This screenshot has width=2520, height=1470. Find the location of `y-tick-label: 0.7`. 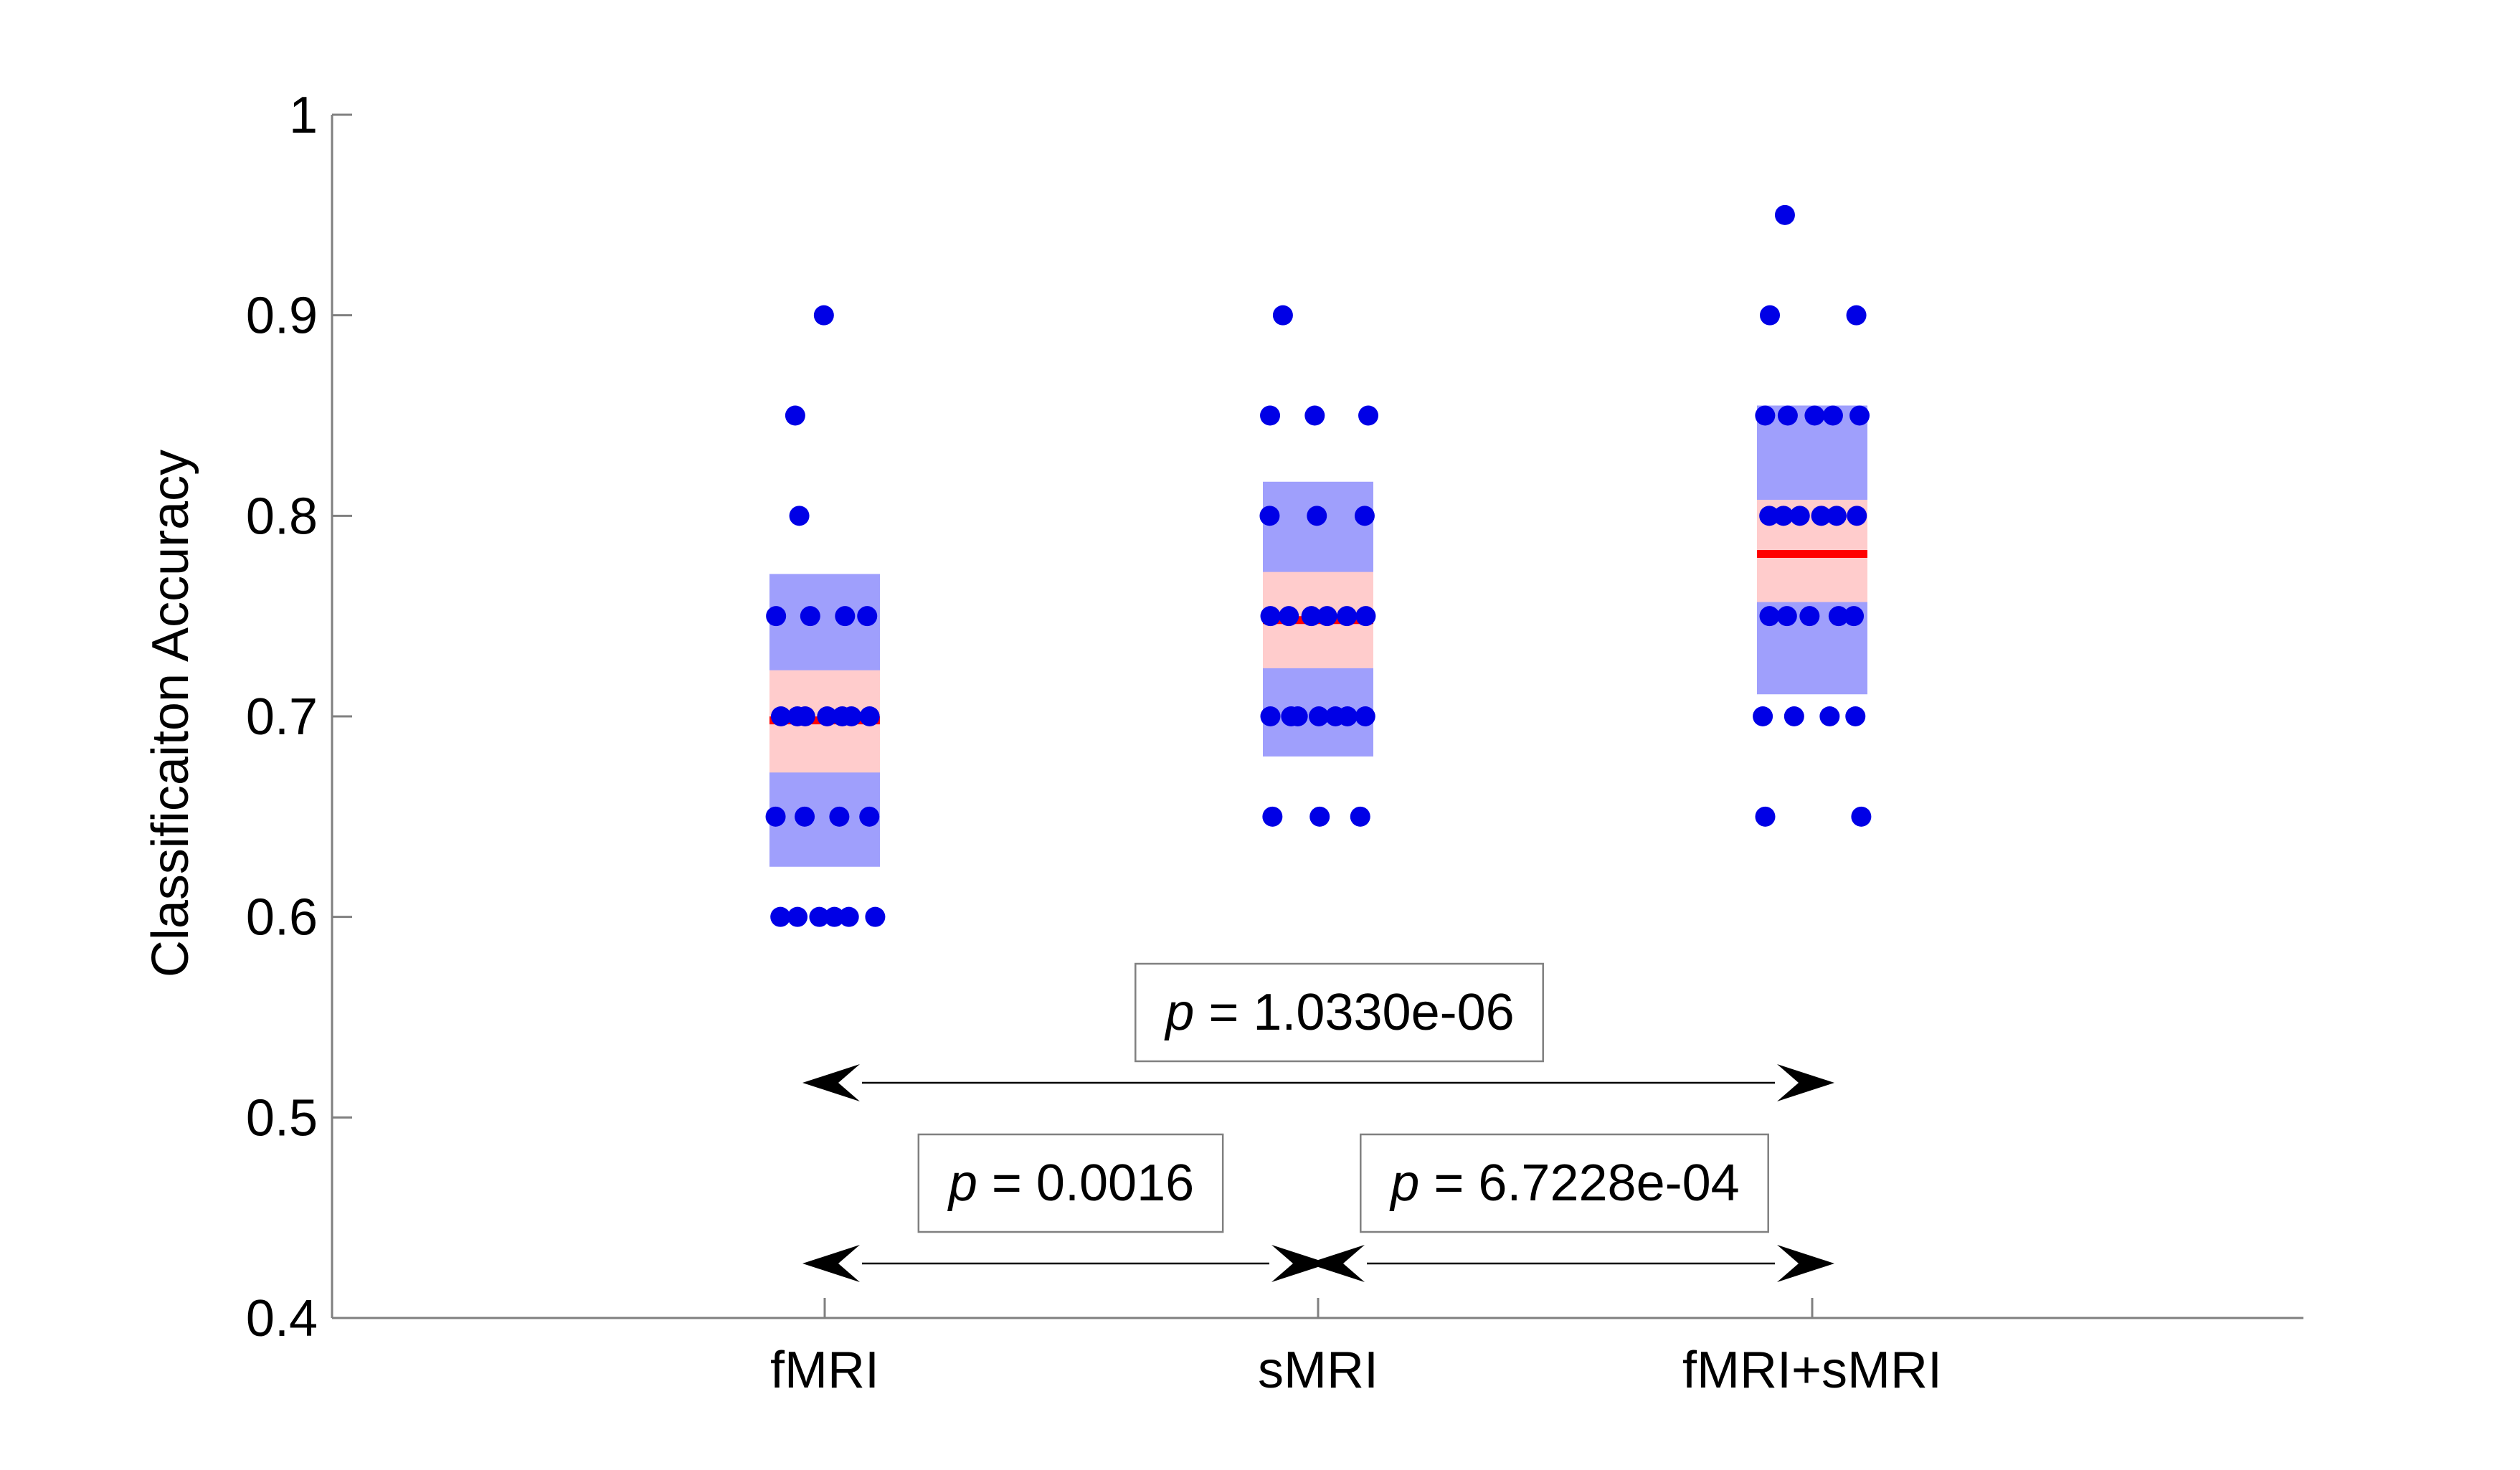

y-tick-label: 0.7 is located at coordinates (282, 717).